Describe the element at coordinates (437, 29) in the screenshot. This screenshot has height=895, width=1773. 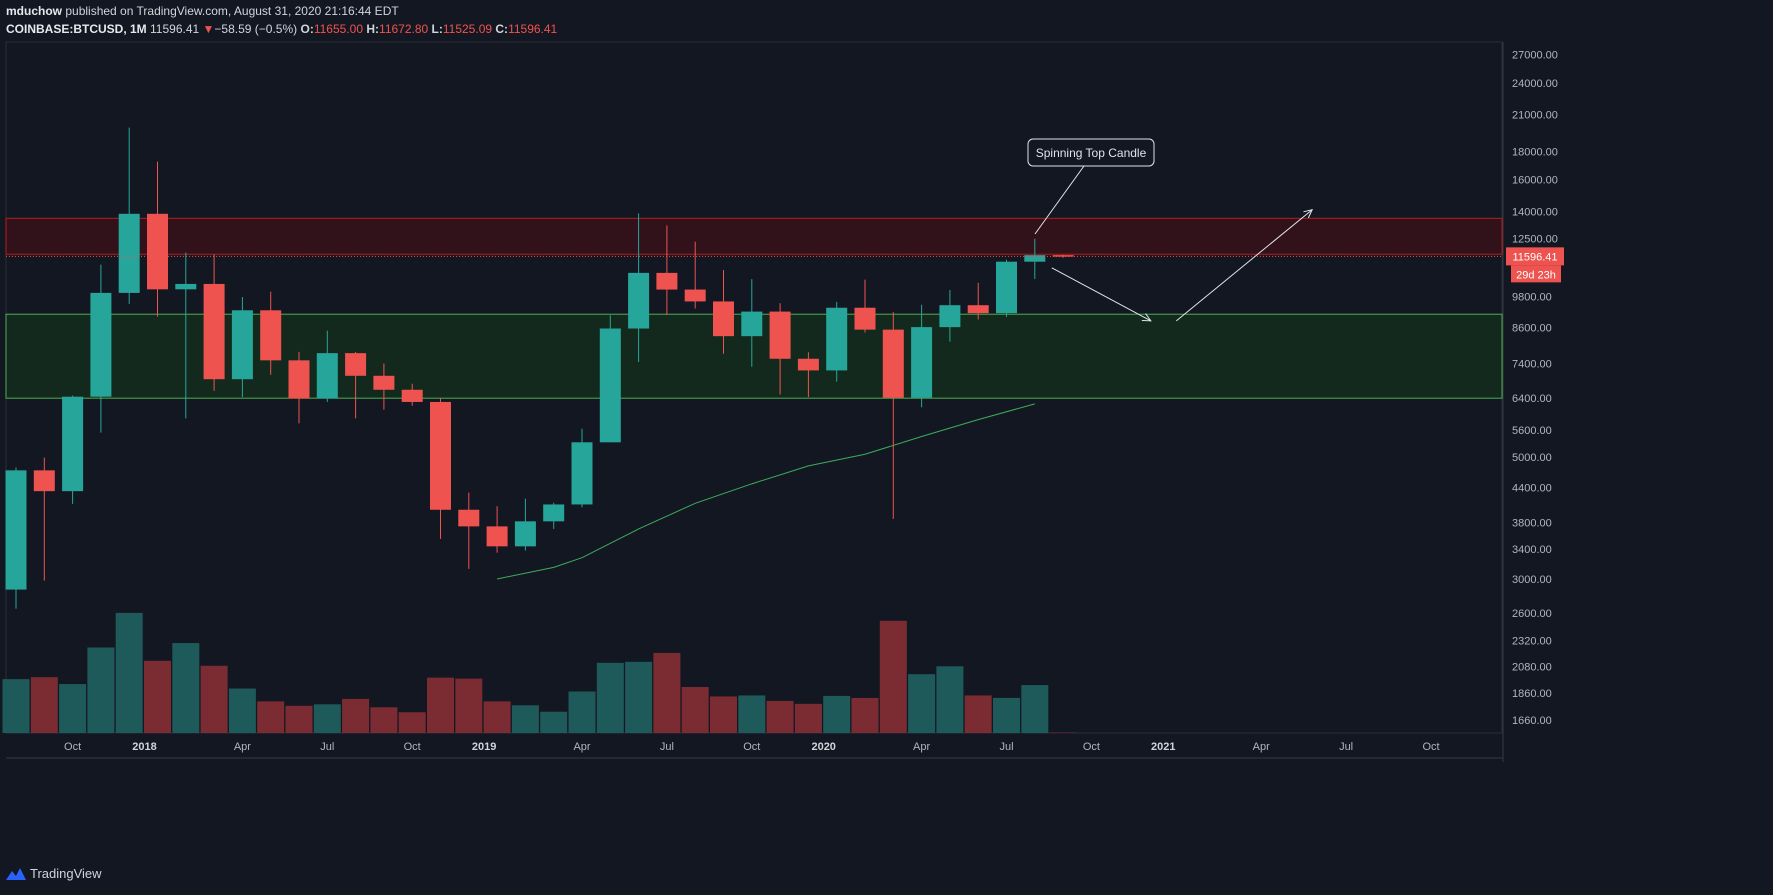
I see `low-label: L:` at that location.